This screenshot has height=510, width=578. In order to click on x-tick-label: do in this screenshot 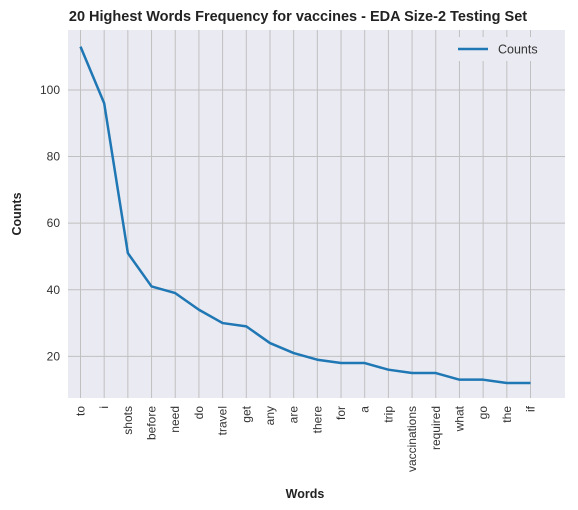, I will do `click(199, 413)`.